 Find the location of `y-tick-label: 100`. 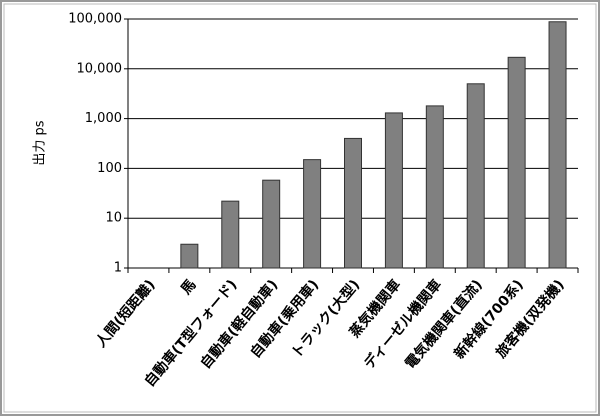

y-tick-label: 100 is located at coordinates (109, 168).